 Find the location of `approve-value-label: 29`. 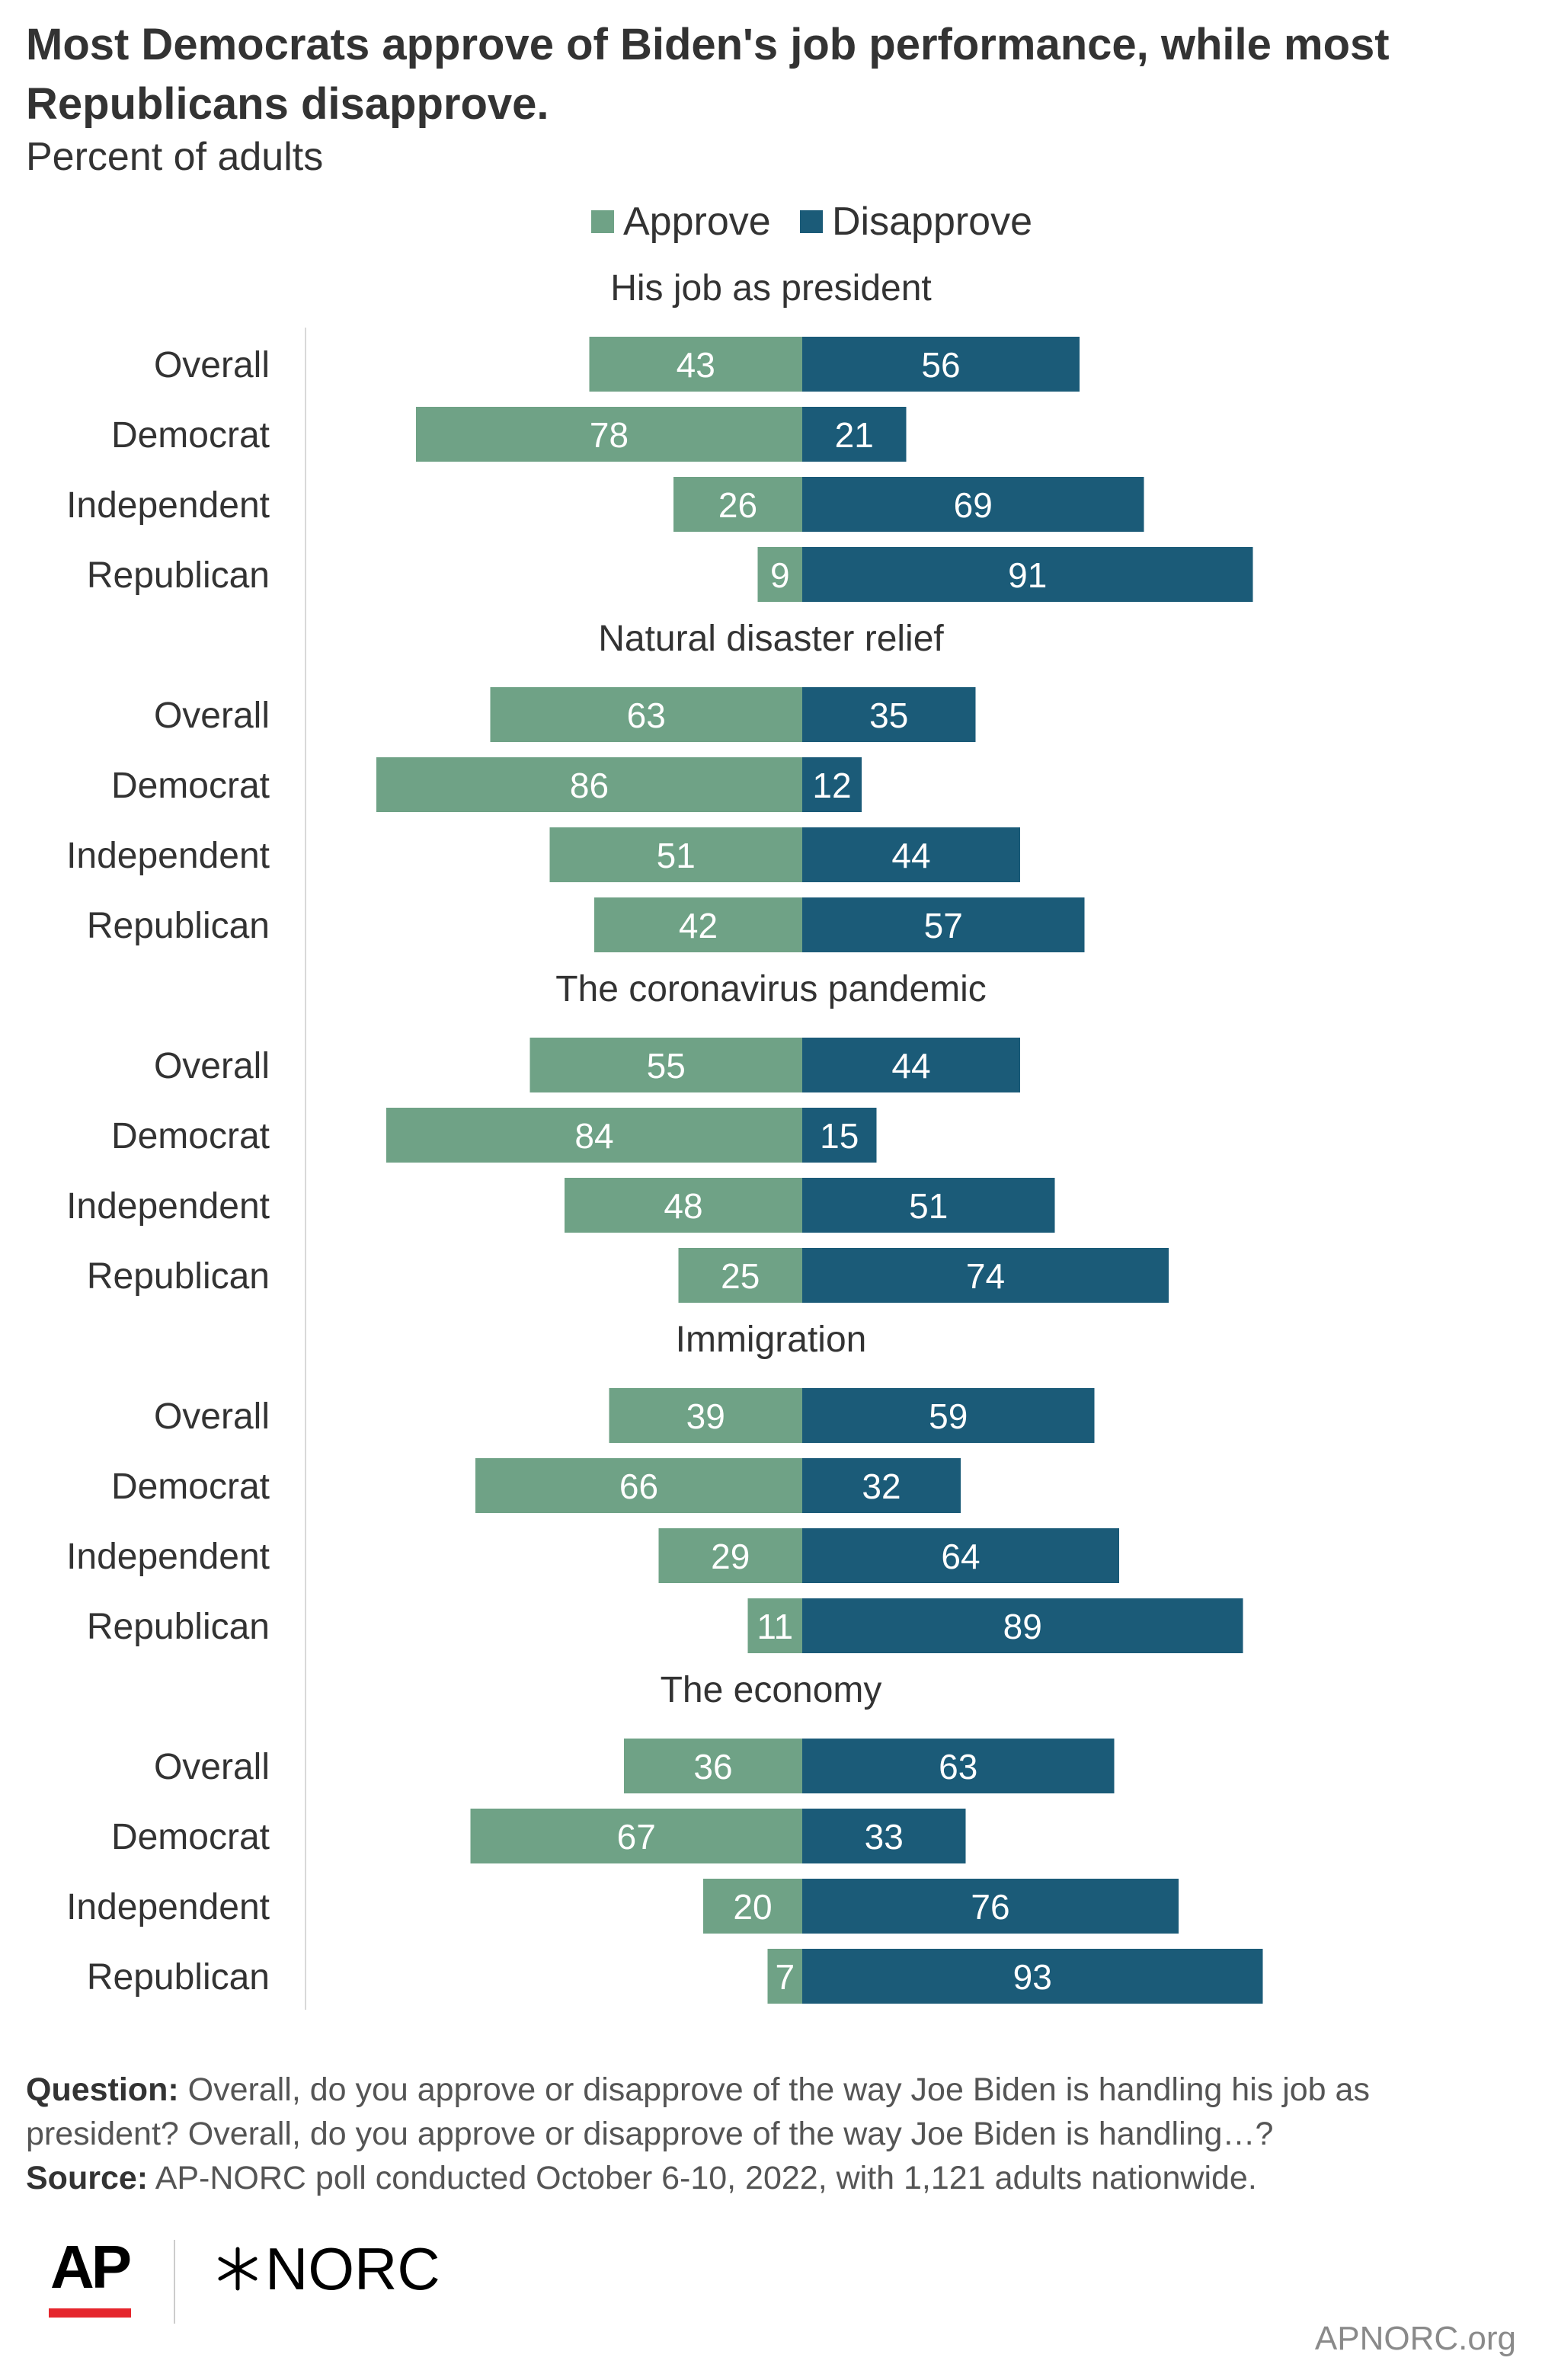

approve-value-label: 29 is located at coordinates (730, 1556).